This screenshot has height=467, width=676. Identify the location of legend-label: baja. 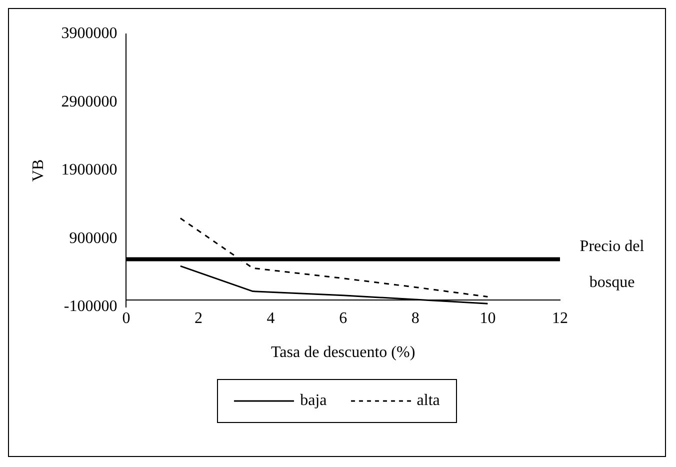
(313, 401).